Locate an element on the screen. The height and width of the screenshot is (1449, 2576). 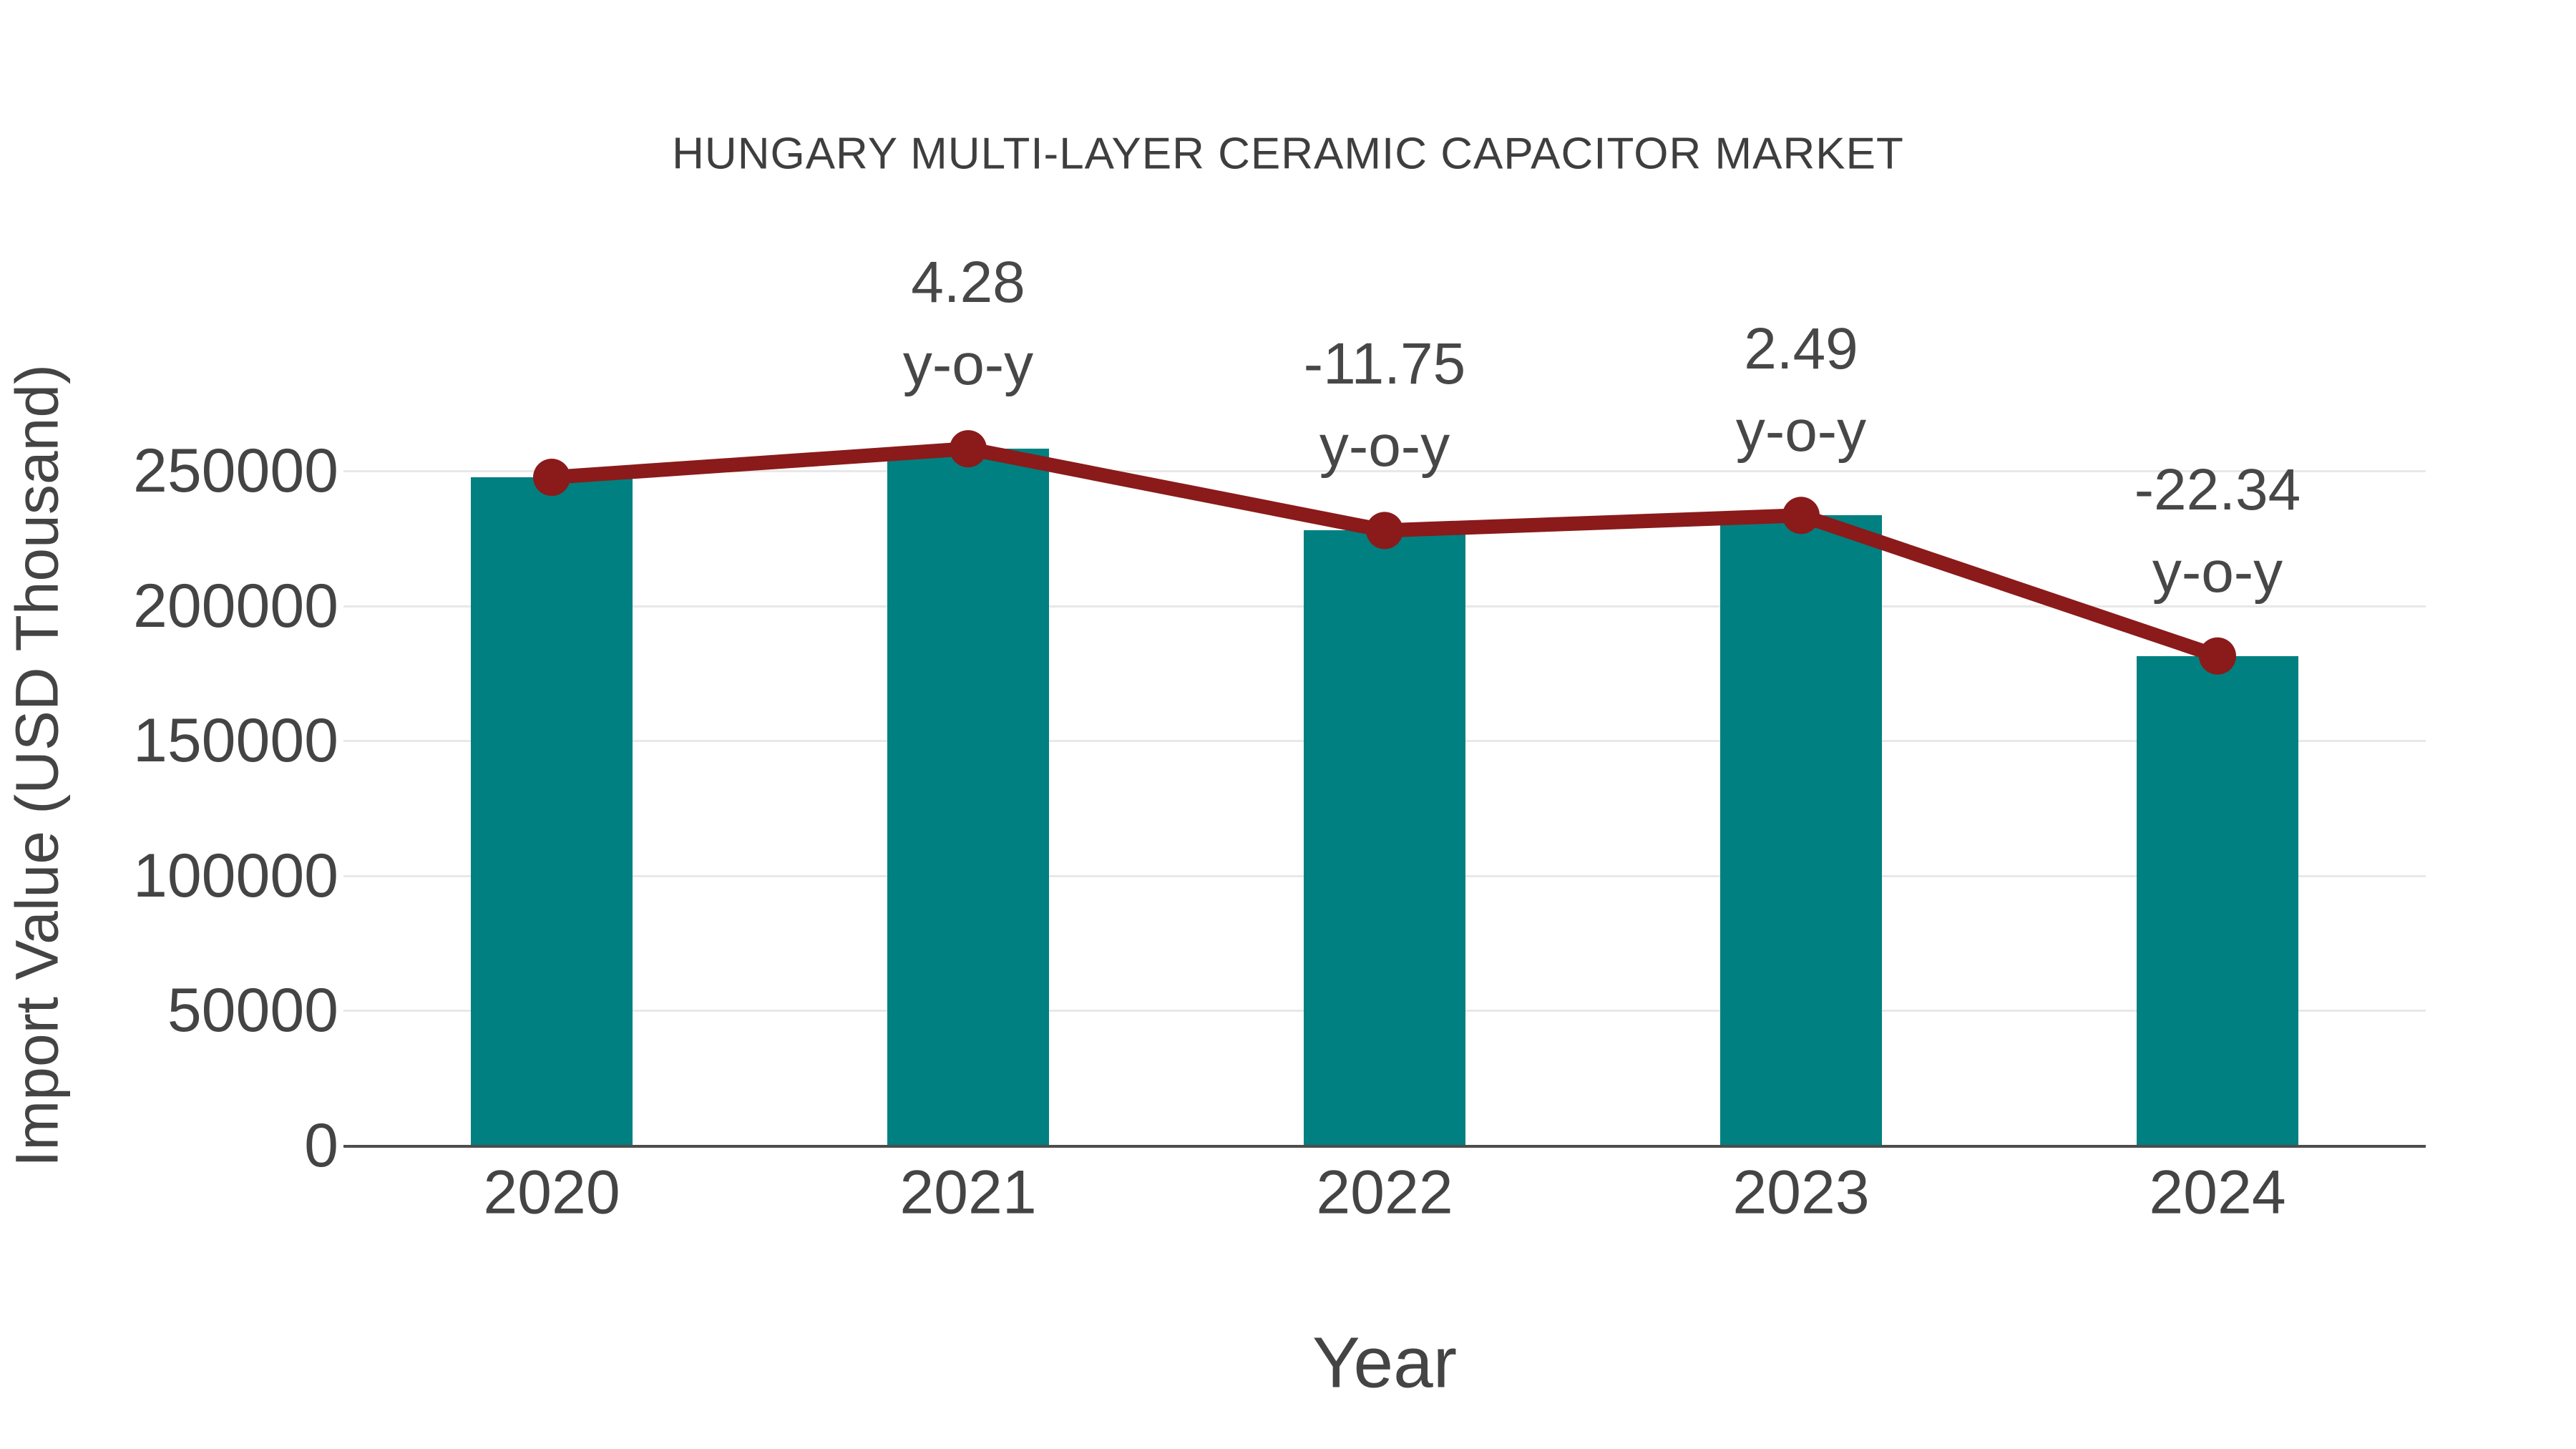
trend-marker-2020 is located at coordinates (551, 478).